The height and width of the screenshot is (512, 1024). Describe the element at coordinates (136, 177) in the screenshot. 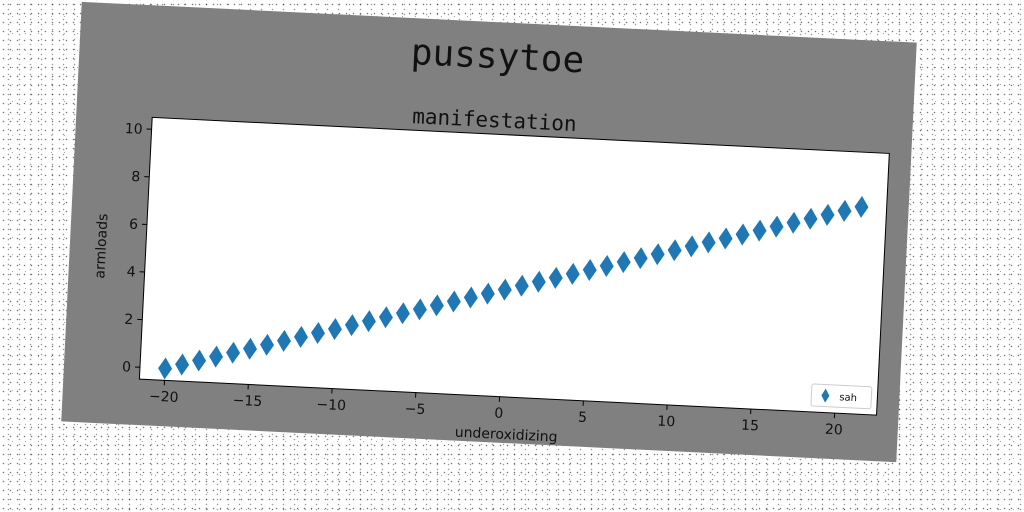

I see `y-tick-label: 8` at that location.